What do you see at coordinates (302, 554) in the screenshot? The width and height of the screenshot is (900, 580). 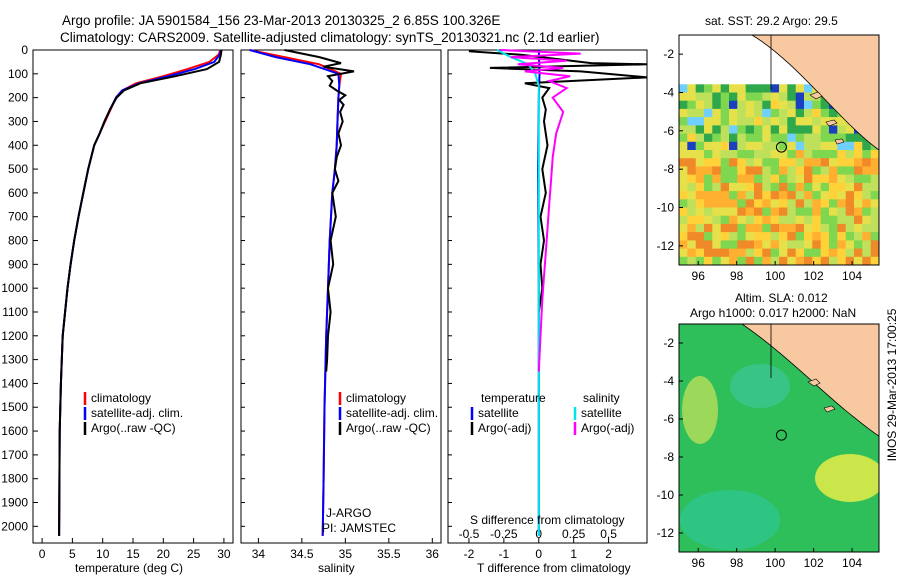 I see `x-tick-label: 34.5` at bounding box center [302, 554].